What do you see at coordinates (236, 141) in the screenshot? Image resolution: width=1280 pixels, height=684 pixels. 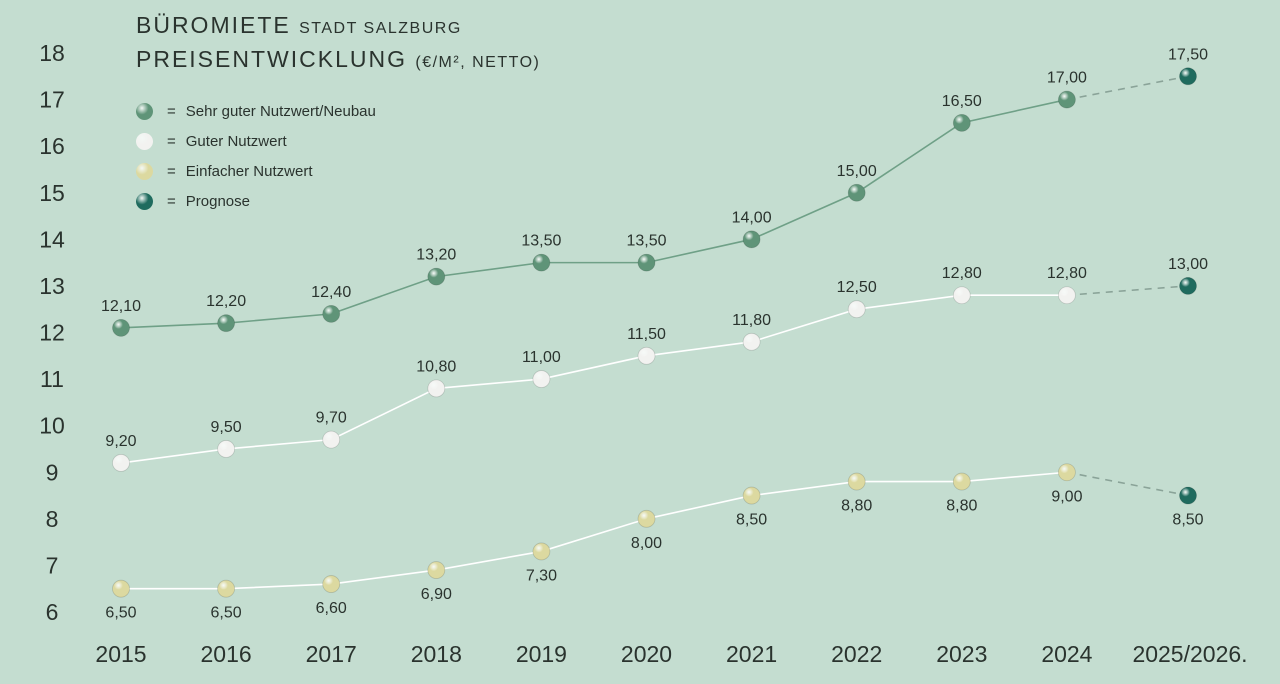 I see `legend-label: Guter Nutzwert` at bounding box center [236, 141].